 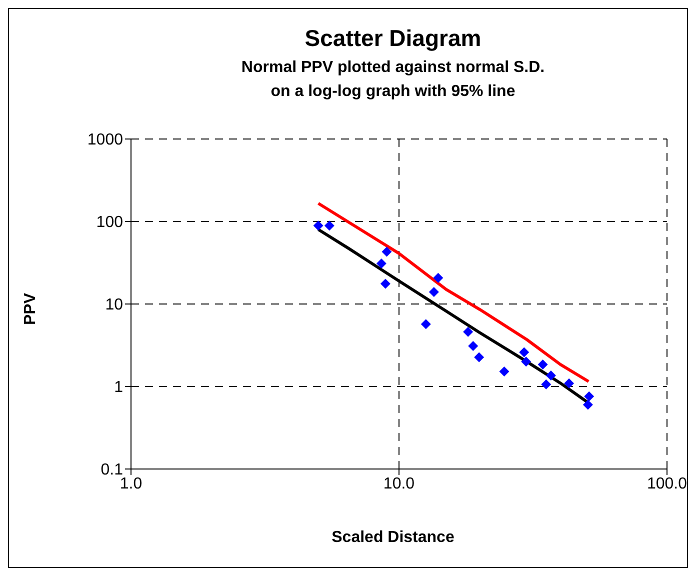 What do you see at coordinates (110, 223) in the screenshot?
I see `y-tick-label: 100` at bounding box center [110, 223].